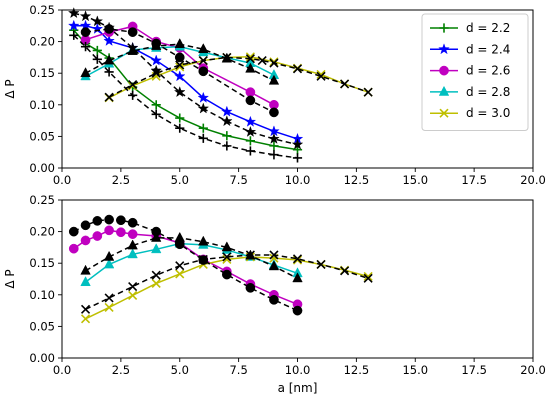 This screenshot has width=550, height=408. Describe the element at coordinates (42, 232) in the screenshot. I see `y-tick-label: 0.20` at that location.